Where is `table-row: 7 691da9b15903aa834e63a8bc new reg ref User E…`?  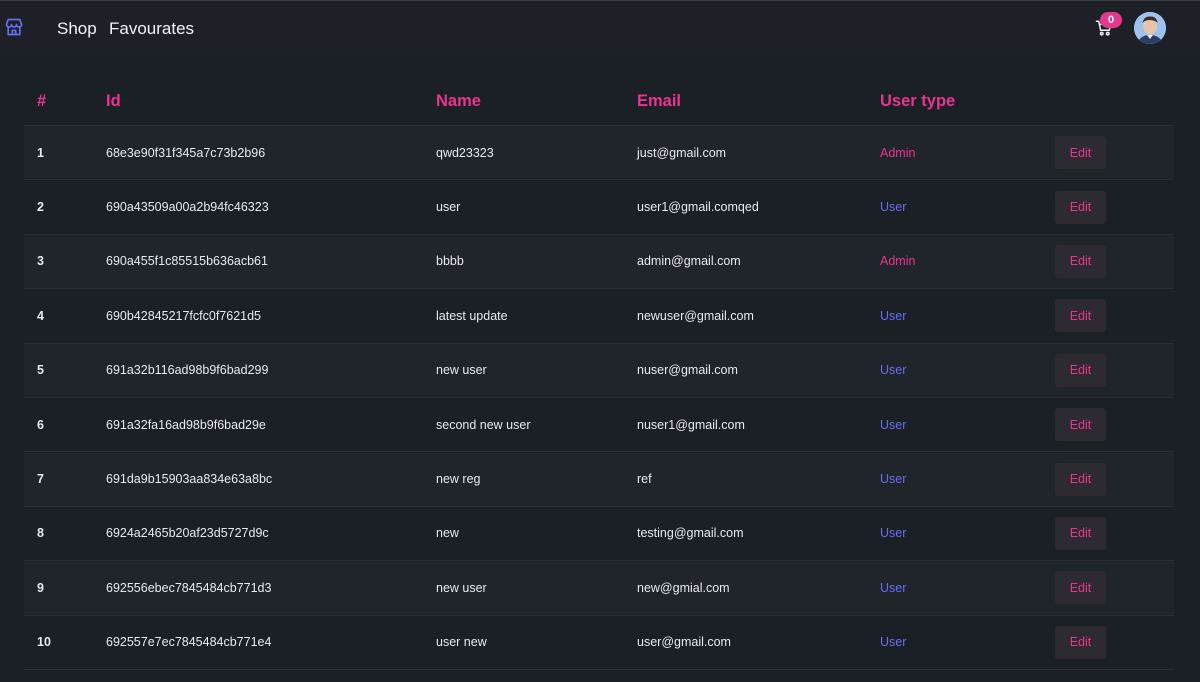 table-row: 7 691da9b15903aa834e63a8bc new reg ref User E… is located at coordinates (599, 479).